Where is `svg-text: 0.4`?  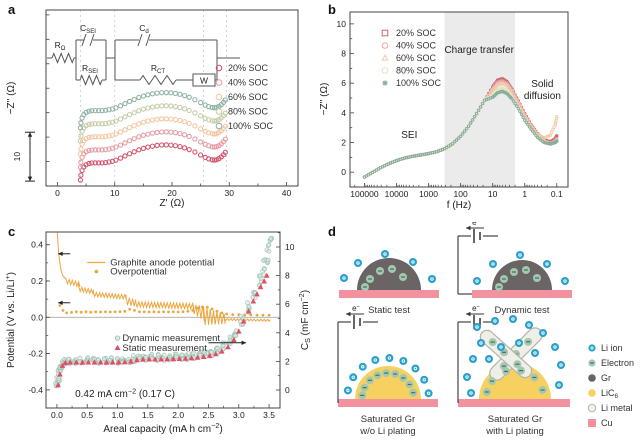 svg-text: 0.4 is located at coordinates (37, 245).